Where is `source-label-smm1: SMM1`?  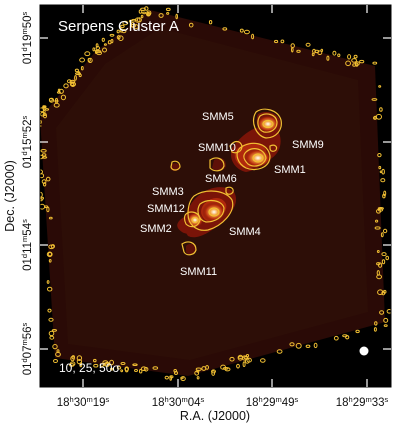
source-label-smm1: SMM1 is located at coordinates (290, 170).